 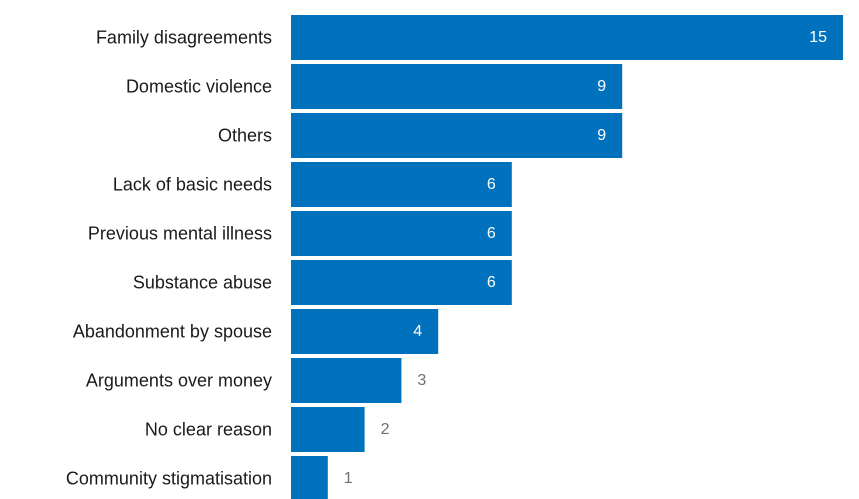 I want to click on category-label-5: Substance abuse, so click(x=202, y=283).